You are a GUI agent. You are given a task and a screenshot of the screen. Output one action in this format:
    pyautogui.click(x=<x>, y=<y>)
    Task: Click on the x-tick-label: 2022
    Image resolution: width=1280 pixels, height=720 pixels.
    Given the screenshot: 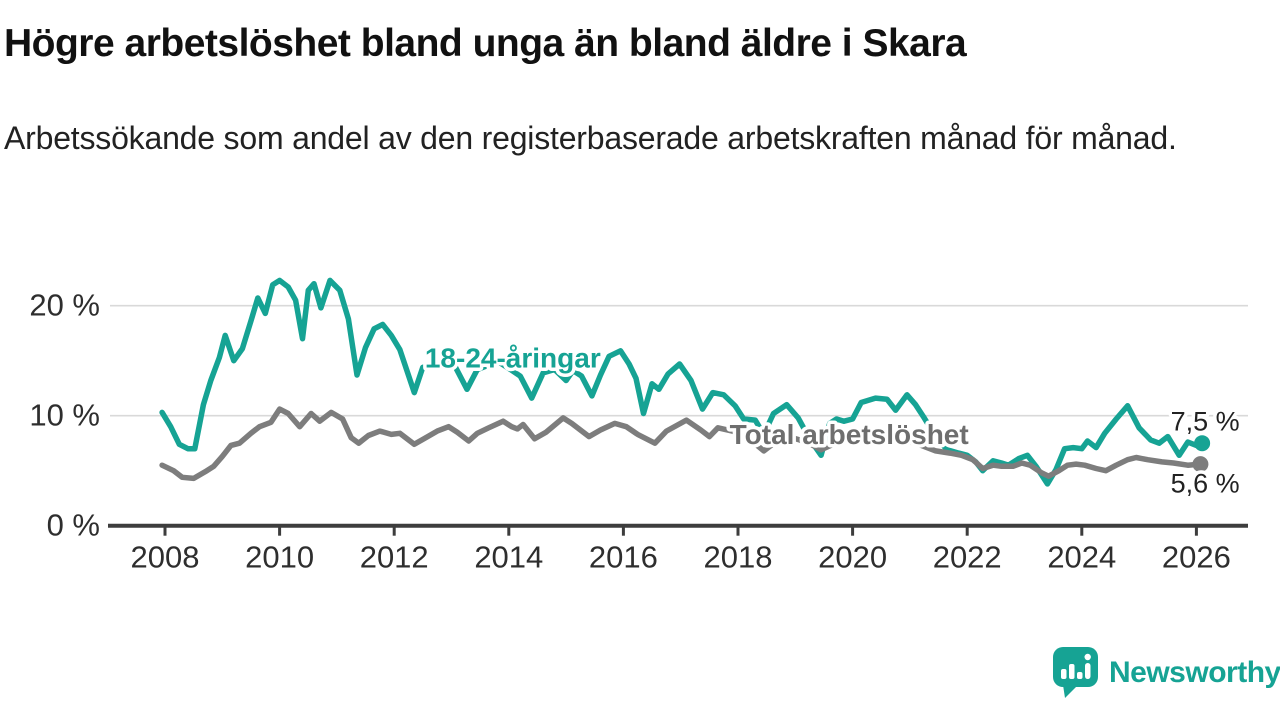 What is the action you would take?
    pyautogui.click(x=967, y=557)
    